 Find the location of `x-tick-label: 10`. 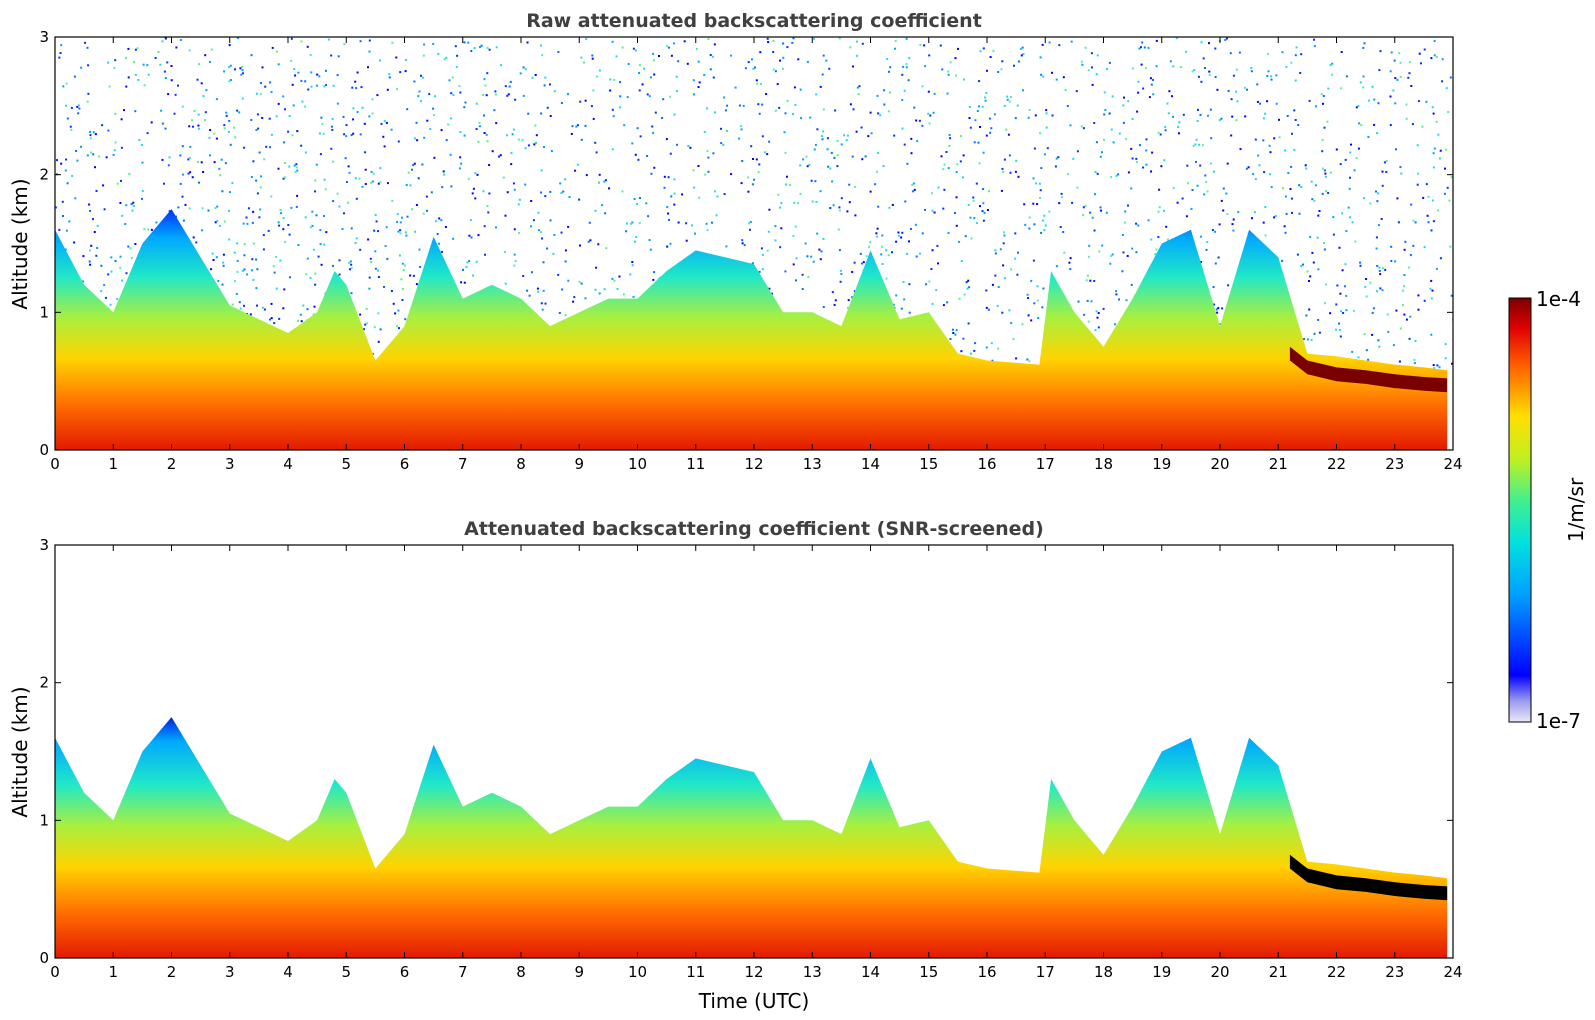

x-tick-label: 10 is located at coordinates (637, 464).